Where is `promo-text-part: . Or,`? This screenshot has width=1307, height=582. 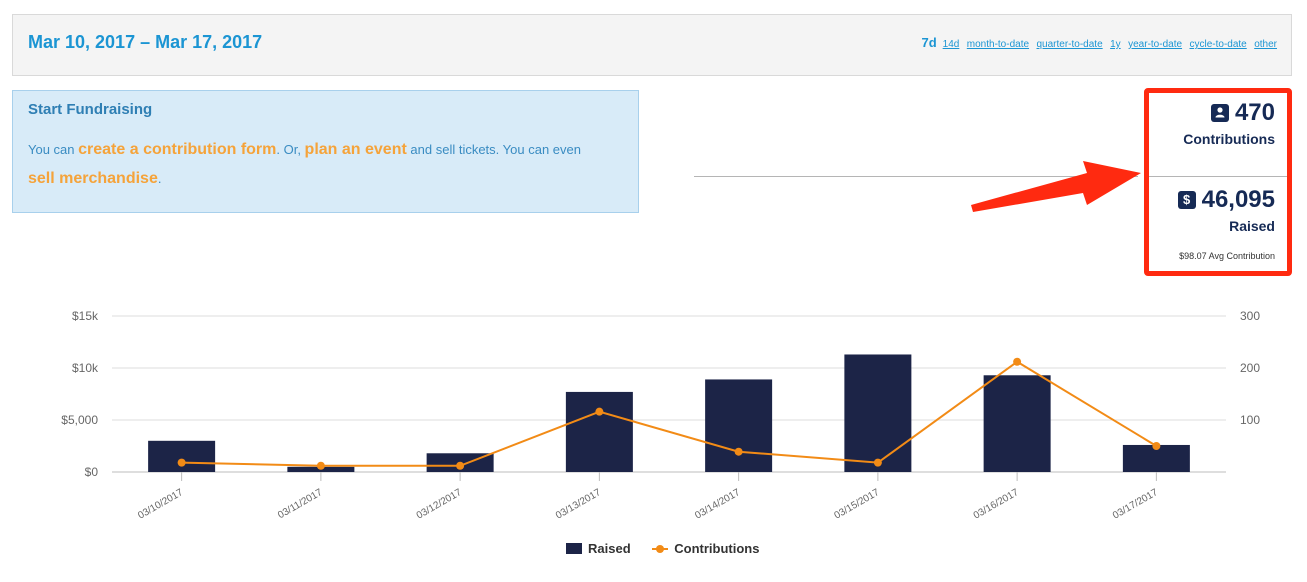 promo-text-part: . Or, is located at coordinates (290, 149).